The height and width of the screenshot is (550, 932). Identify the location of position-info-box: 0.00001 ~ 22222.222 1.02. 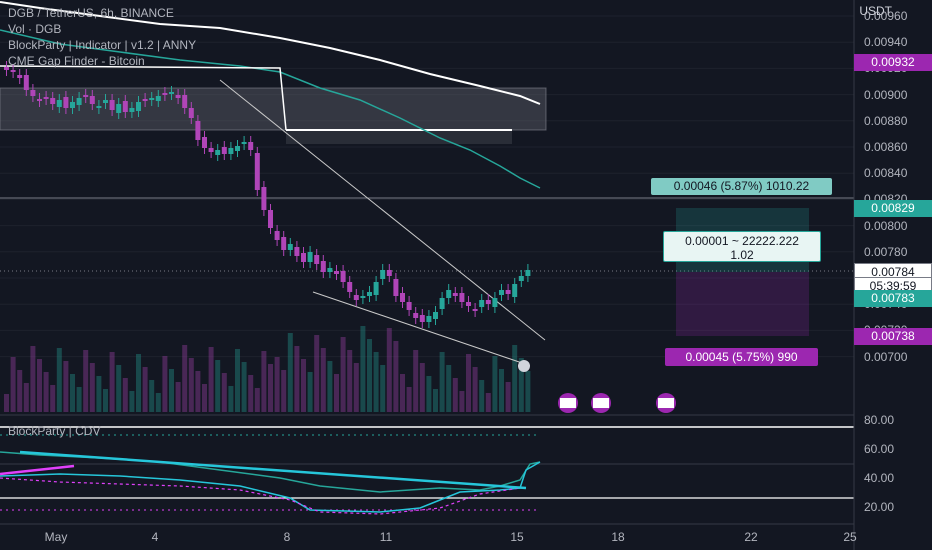
(742, 246).